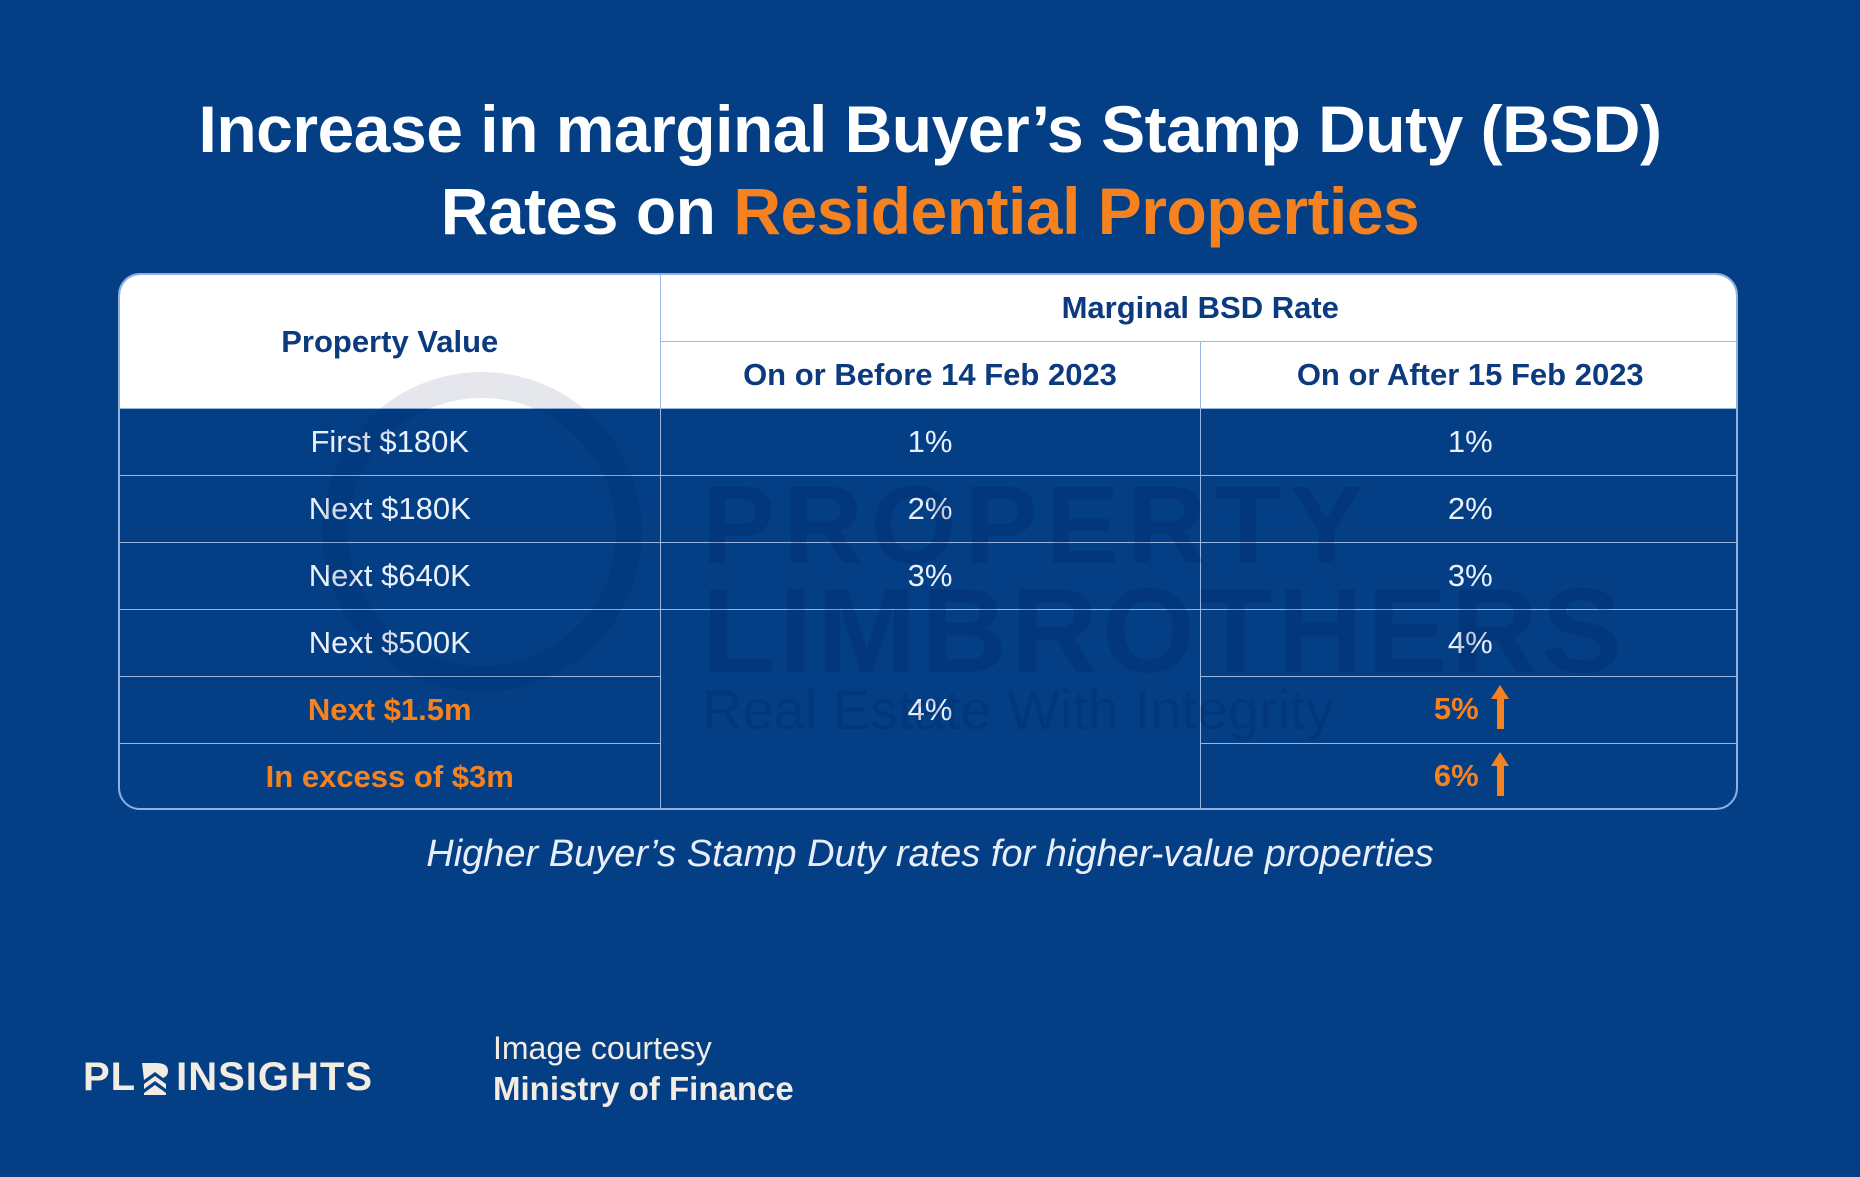 The image size is (1860, 1177). What do you see at coordinates (1197, 308) in the screenshot?
I see `header-marginal-bsd-rate: Marginal BSD Rate` at bounding box center [1197, 308].